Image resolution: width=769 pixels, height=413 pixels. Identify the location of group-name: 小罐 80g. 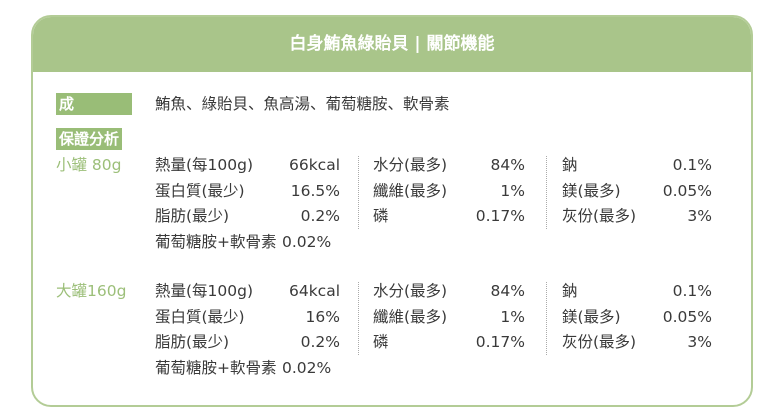
(89, 165).